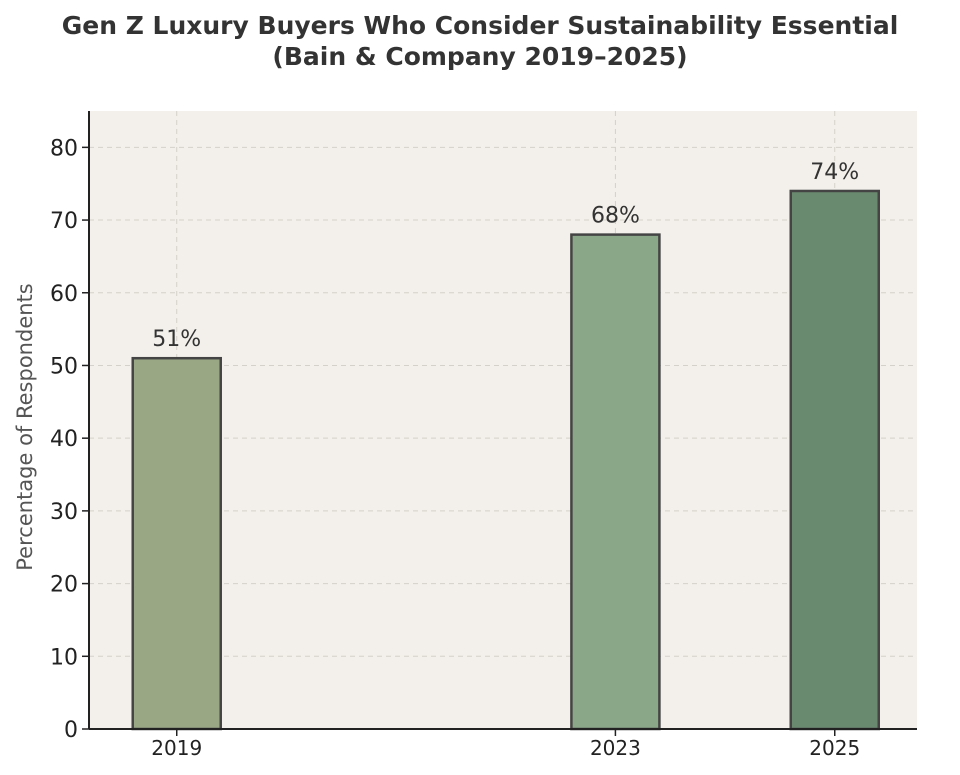 This screenshot has width=960, height=775. I want to click on y-tick-label: 0, so click(71, 730).